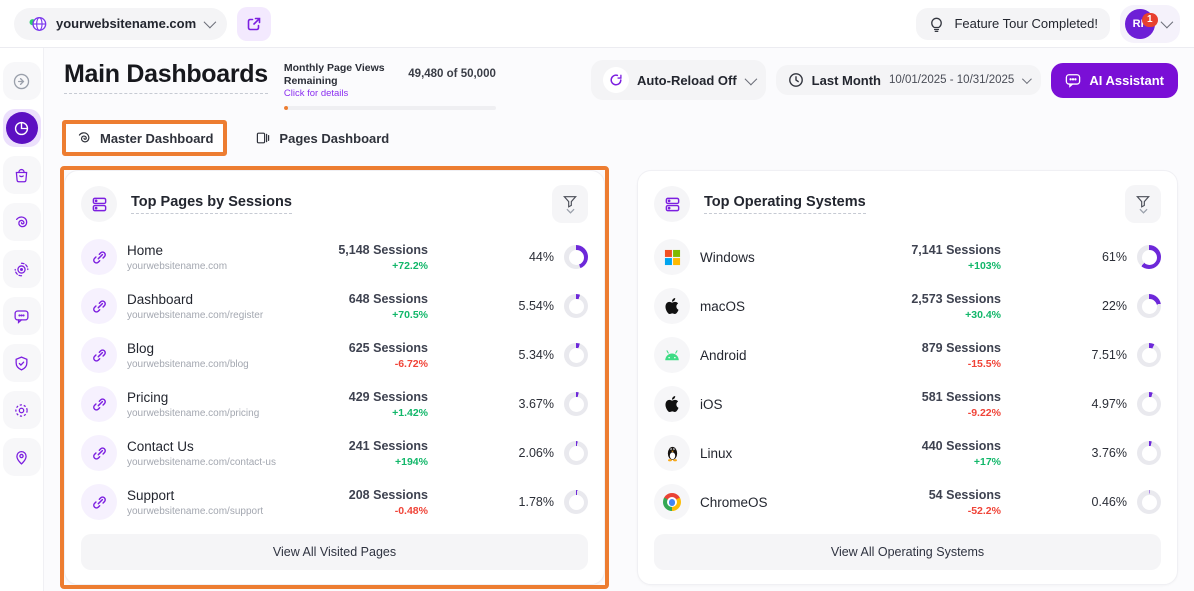  What do you see at coordinates (21, 316) in the screenshot?
I see `sidebar-item-feedback` at bounding box center [21, 316].